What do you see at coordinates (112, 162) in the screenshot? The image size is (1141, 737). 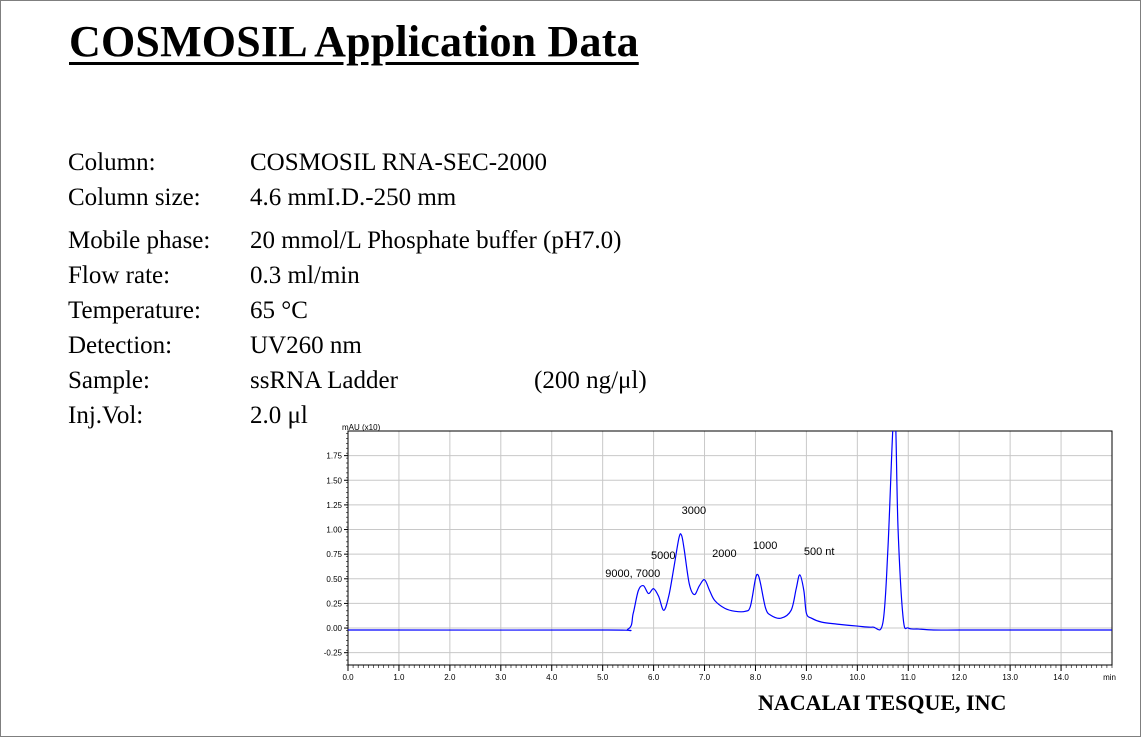 I see `spec-label: Column:` at bounding box center [112, 162].